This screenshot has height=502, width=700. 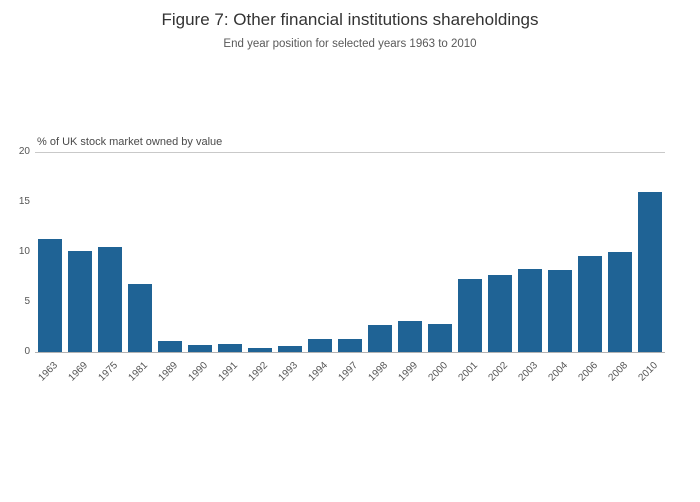 What do you see at coordinates (440, 338) in the screenshot?
I see `bar-2000` at bounding box center [440, 338].